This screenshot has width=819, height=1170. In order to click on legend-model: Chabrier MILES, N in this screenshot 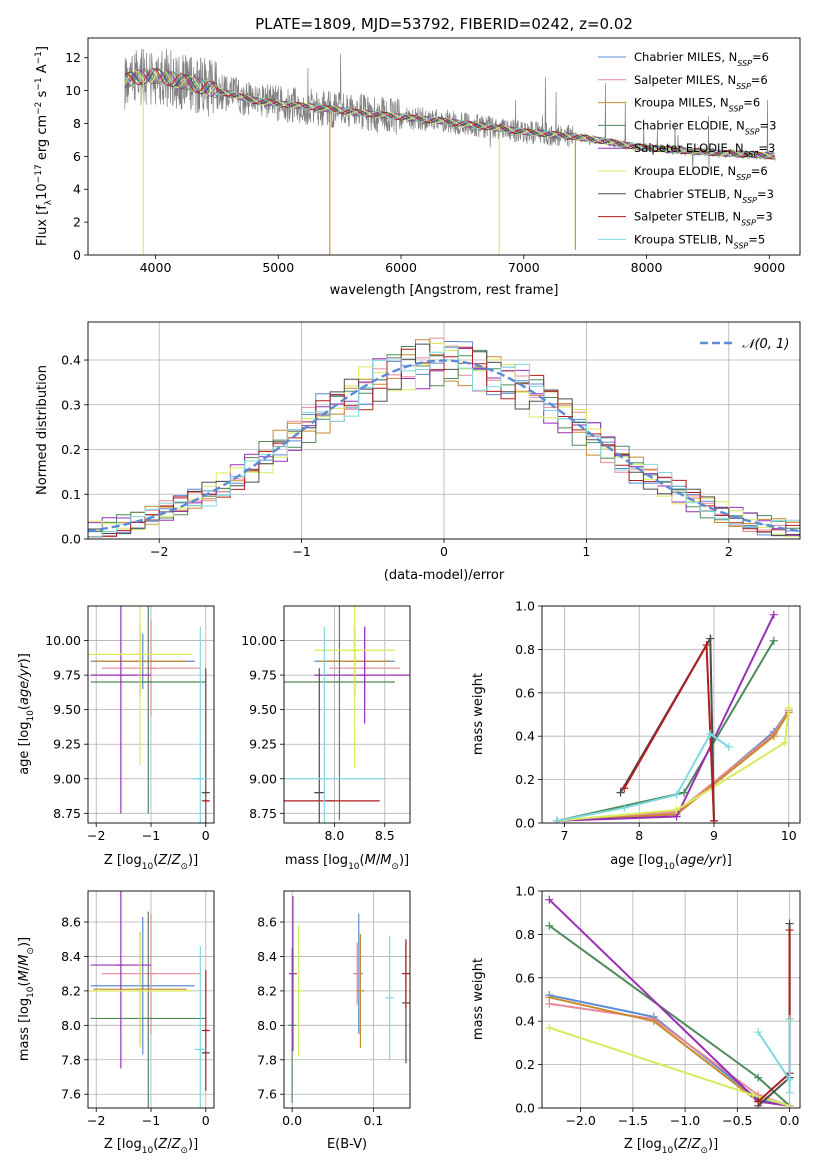, I will do `click(685, 57)`.